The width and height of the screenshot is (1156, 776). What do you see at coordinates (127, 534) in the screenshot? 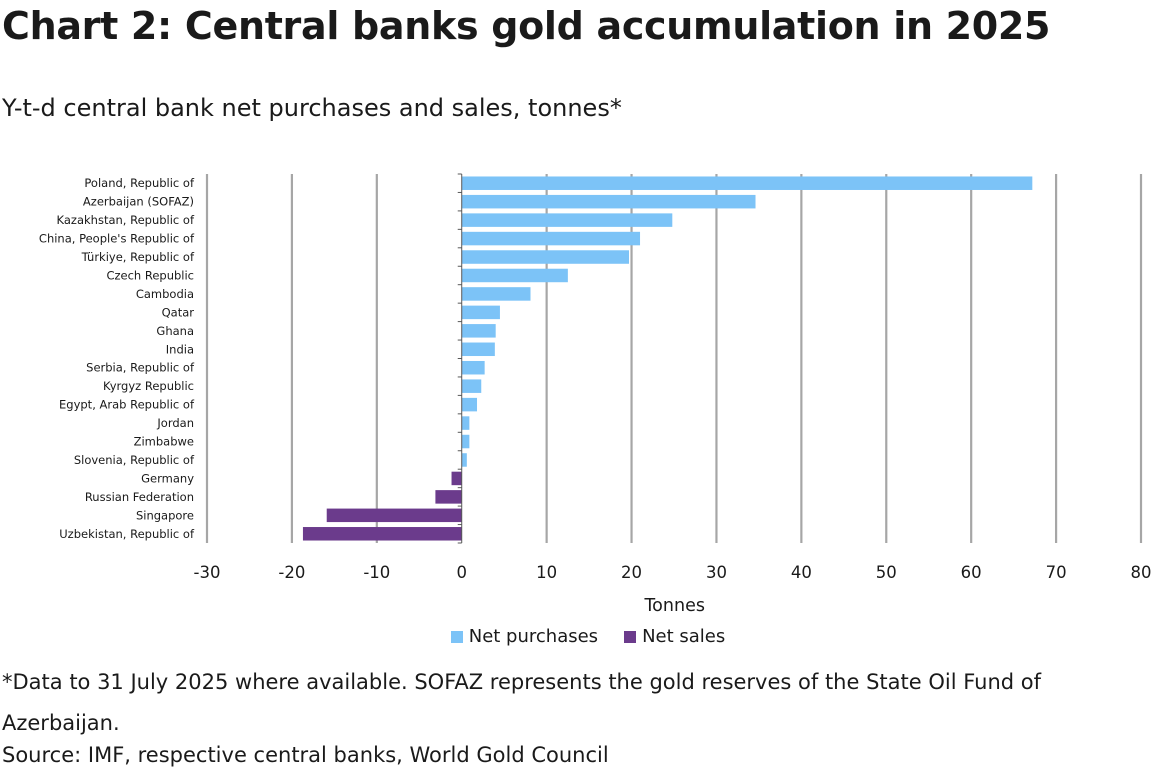
I see `category-label-19: Uzbekistan, Republic of` at bounding box center [127, 534].